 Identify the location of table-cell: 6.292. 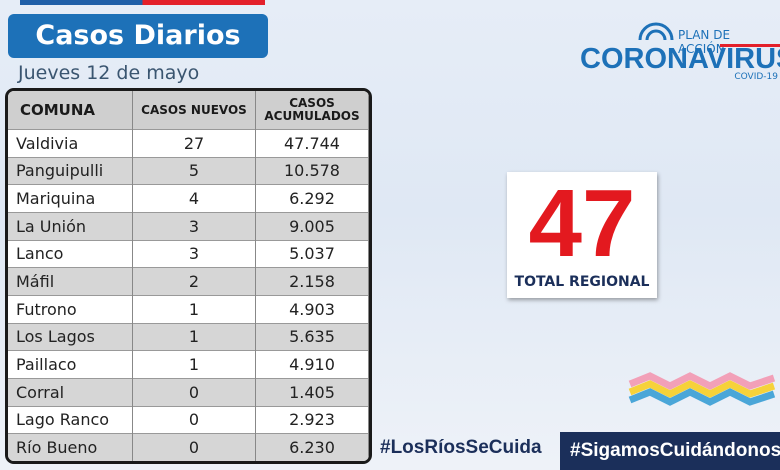
(312, 198).